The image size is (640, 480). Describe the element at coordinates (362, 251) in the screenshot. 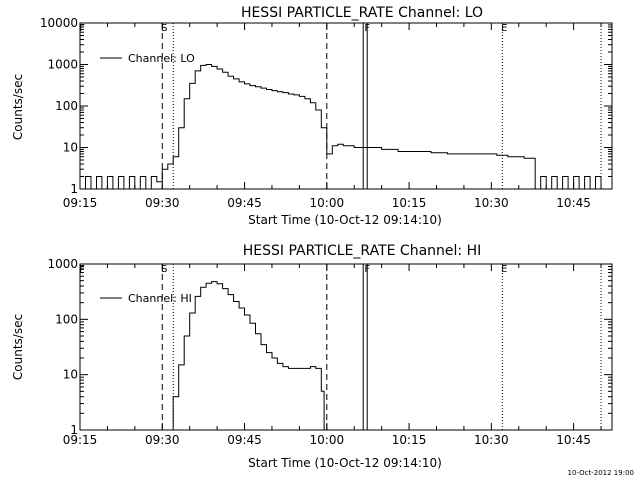

I see `chart-title: HESSI PARTICLE_RATE Channel: HI` at that location.